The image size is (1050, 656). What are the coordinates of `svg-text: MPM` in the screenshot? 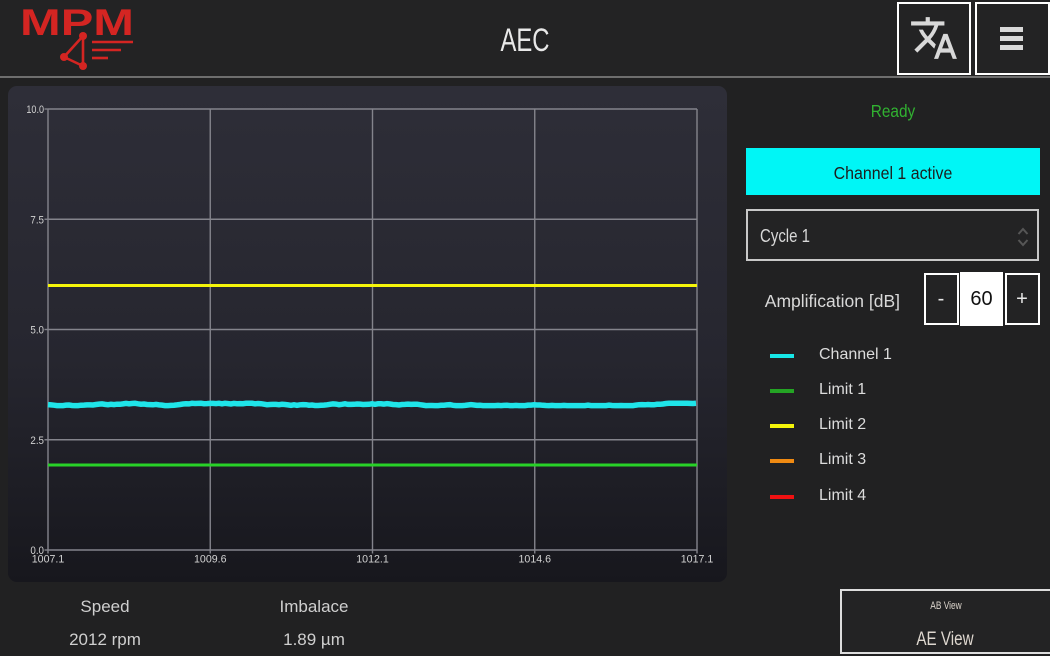 It's located at (77, 24).